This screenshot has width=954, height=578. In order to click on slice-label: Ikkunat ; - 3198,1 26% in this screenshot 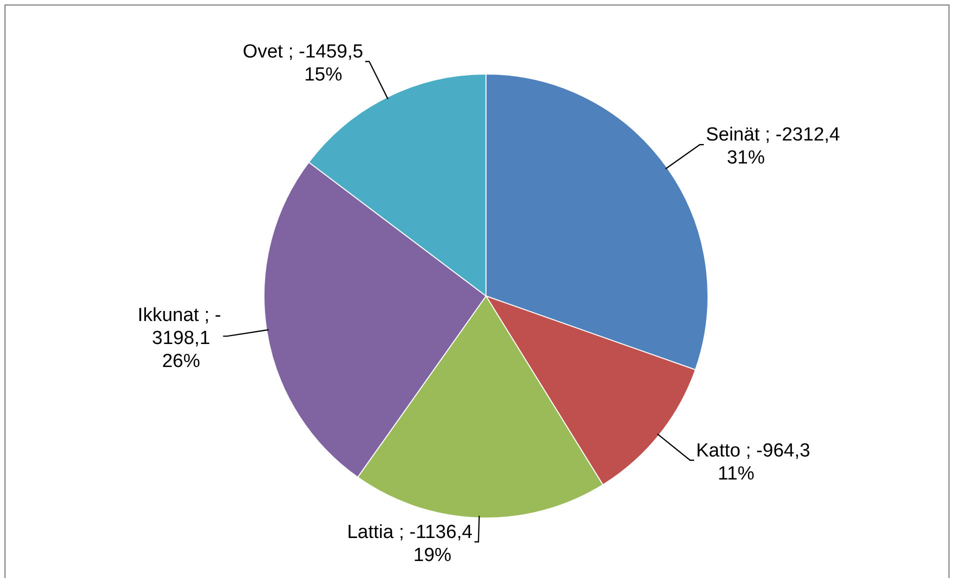, I will do `click(180, 338)`.